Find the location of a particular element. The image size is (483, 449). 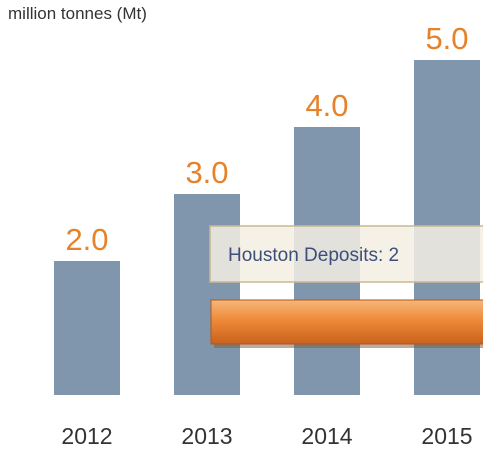

value-label: 4.0 is located at coordinates (326, 105).